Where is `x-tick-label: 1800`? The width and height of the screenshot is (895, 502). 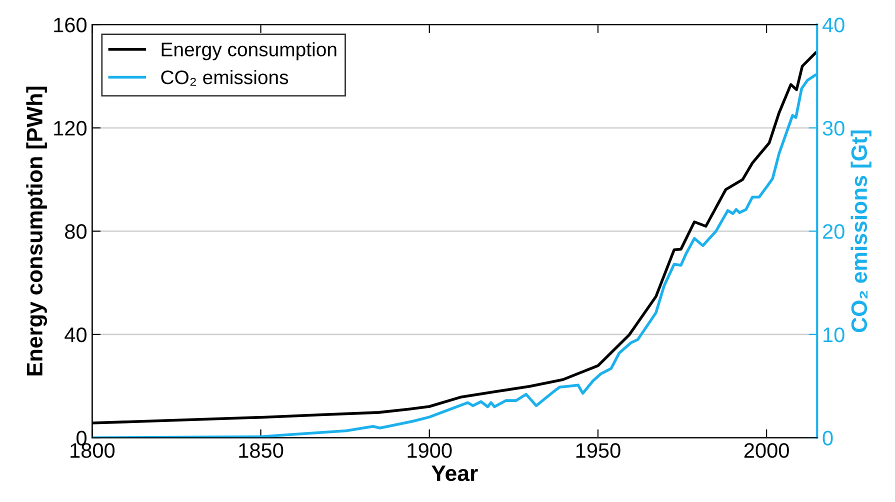 x-tick-label: 1800 is located at coordinates (92, 450).